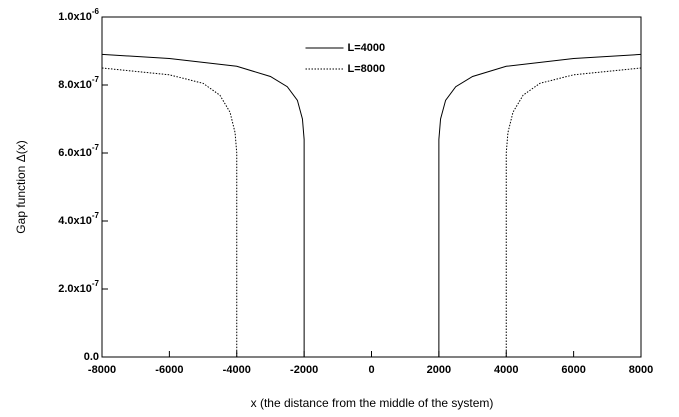 This screenshot has width=679, height=417. What do you see at coordinates (304, 370) in the screenshot?
I see `x-tick-label: -2000` at bounding box center [304, 370].